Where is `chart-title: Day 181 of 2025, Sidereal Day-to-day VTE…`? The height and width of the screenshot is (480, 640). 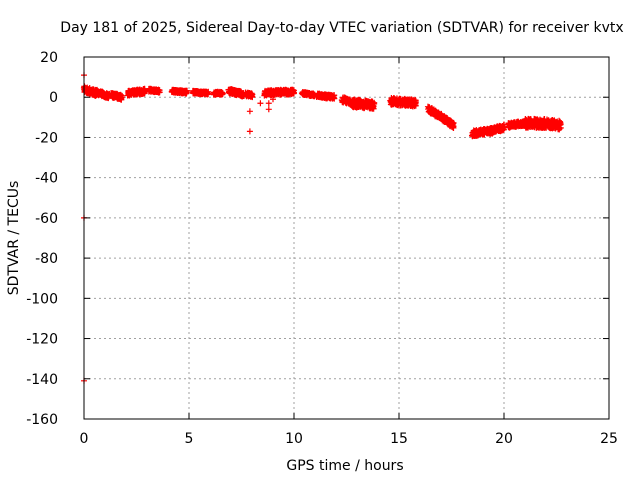 chart-title: Day 181 of 2025, Sidereal Day-to-day VTE… is located at coordinates (341, 28).